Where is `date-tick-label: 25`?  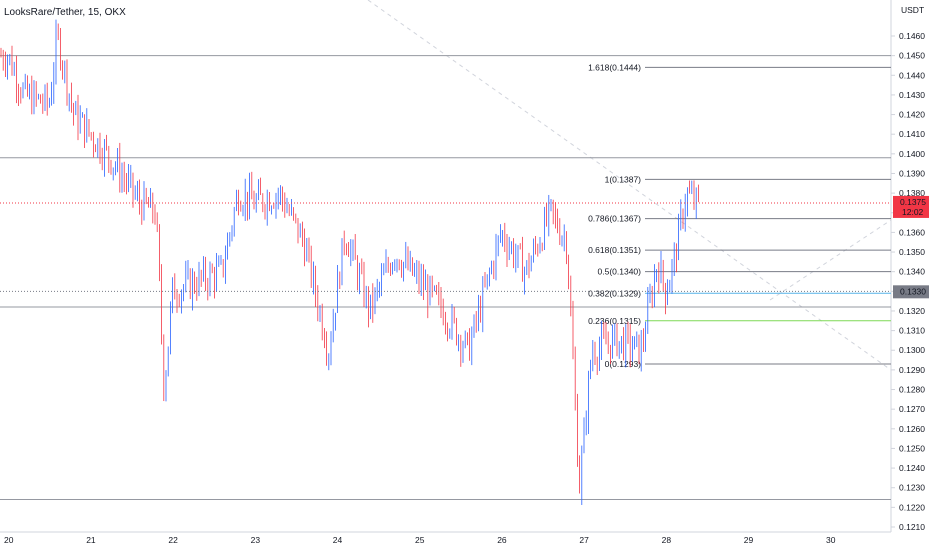 date-tick-label: 25 is located at coordinates (420, 540).